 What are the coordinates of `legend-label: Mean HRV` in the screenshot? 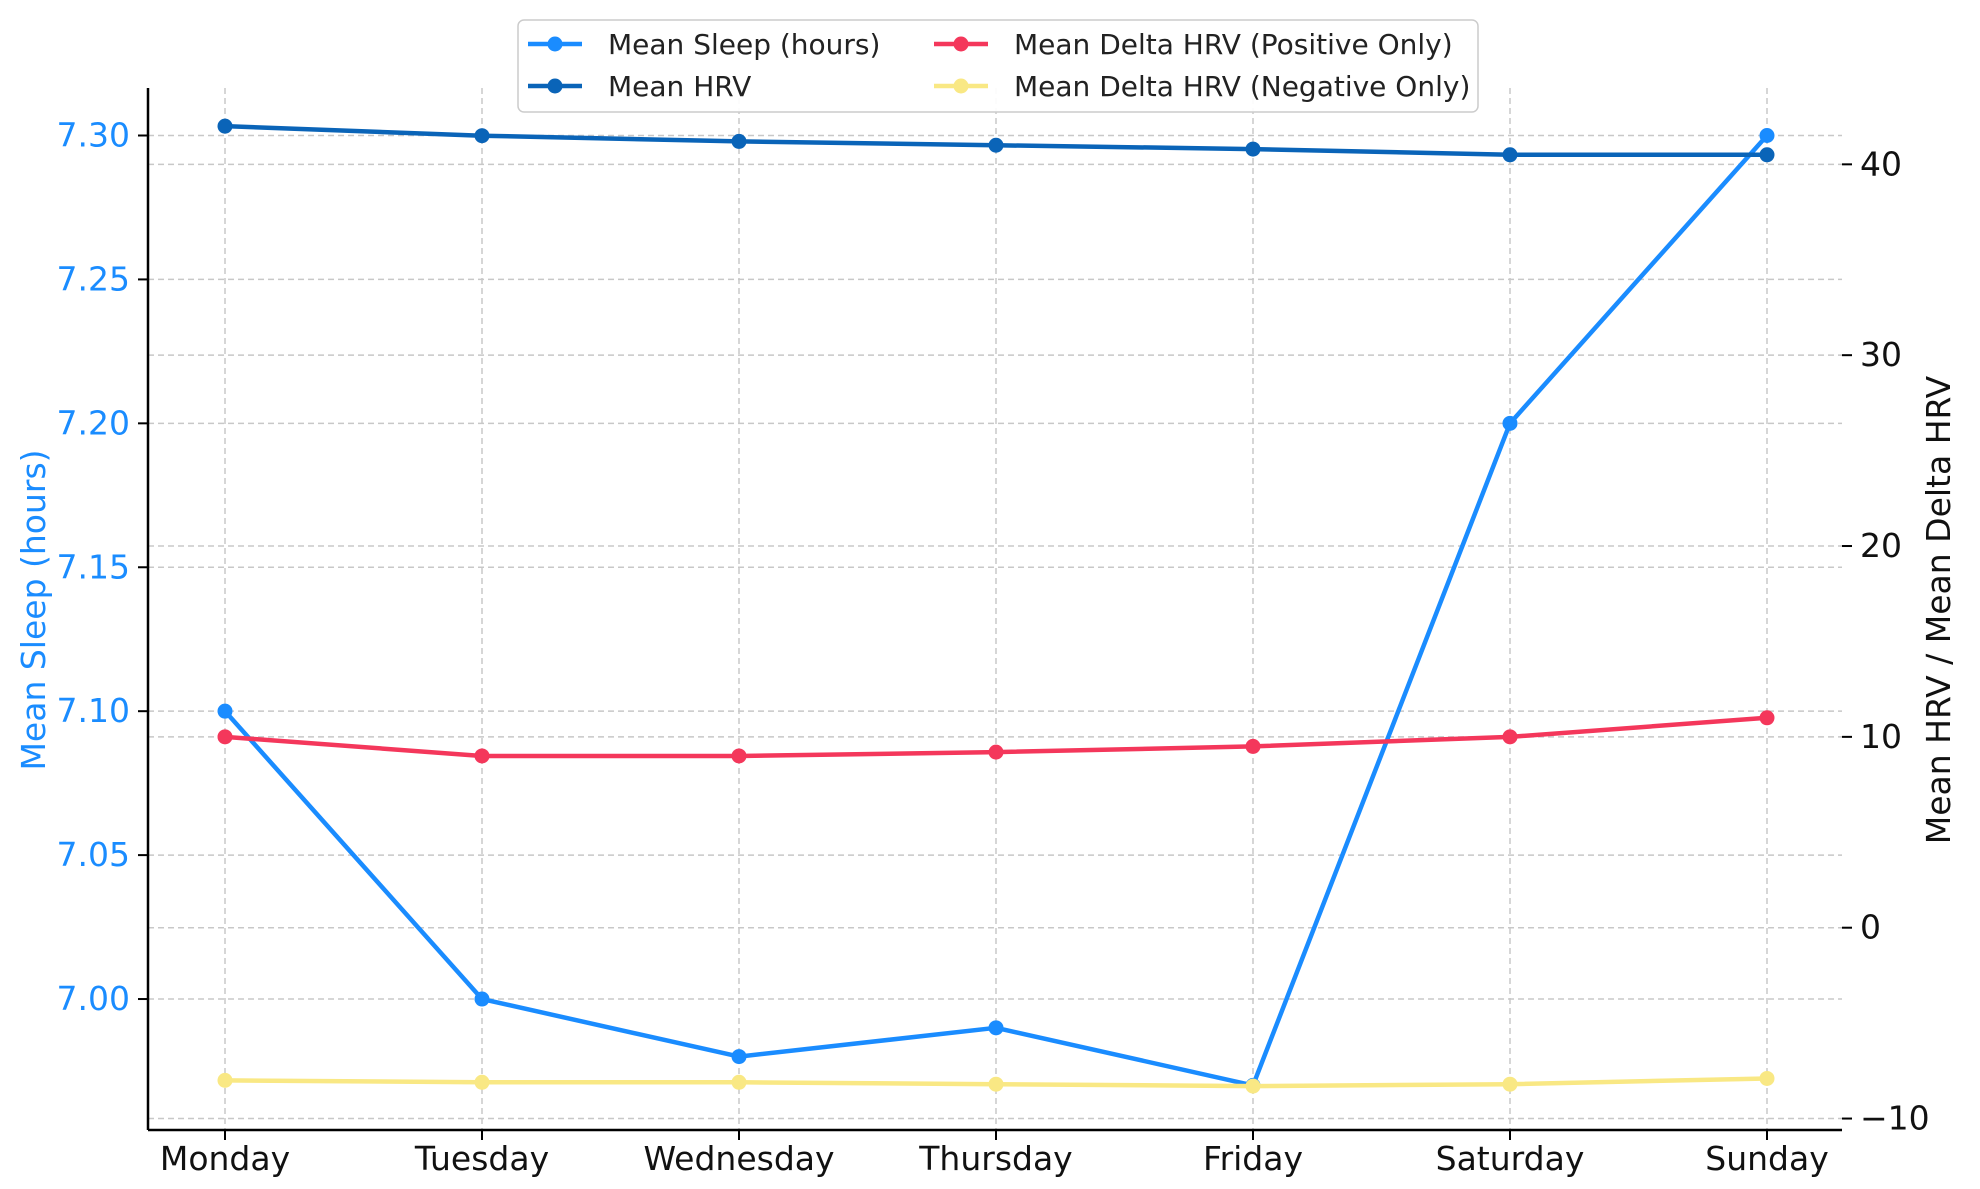 It's located at (679, 86).